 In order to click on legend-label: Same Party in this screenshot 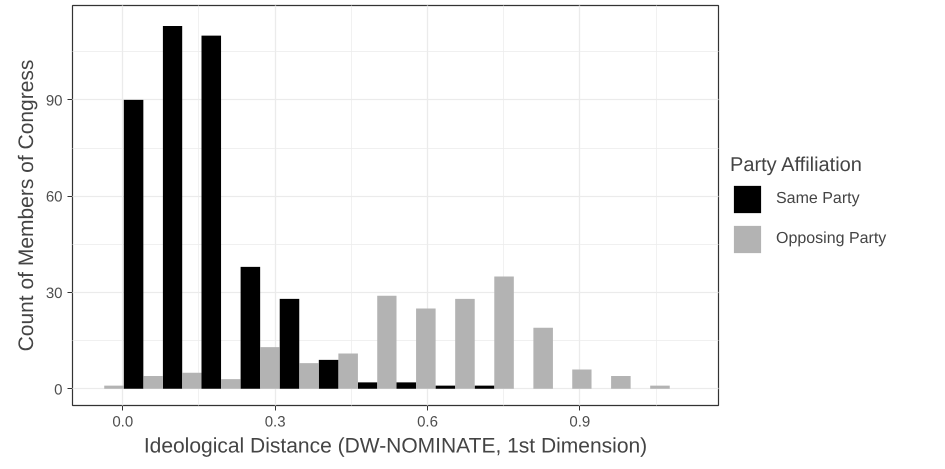, I will do `click(818, 199)`.